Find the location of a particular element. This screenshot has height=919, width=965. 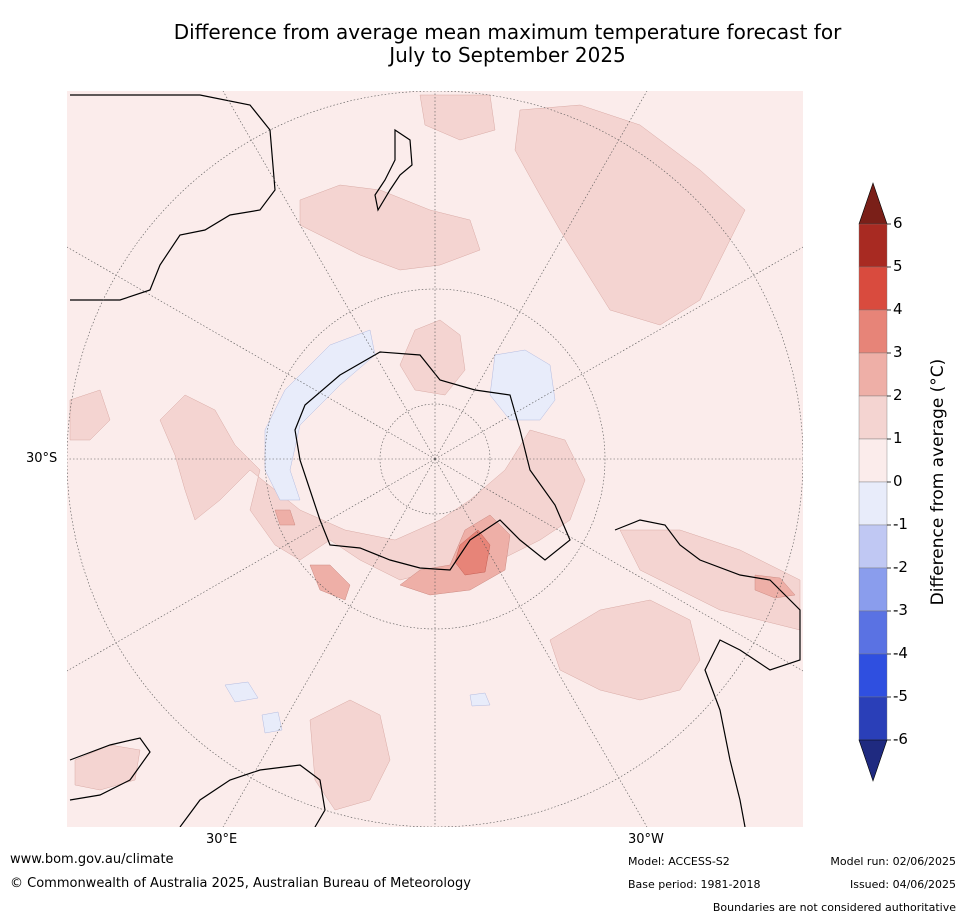

colorbar-tick-label: 6 is located at coordinates (898, 223).